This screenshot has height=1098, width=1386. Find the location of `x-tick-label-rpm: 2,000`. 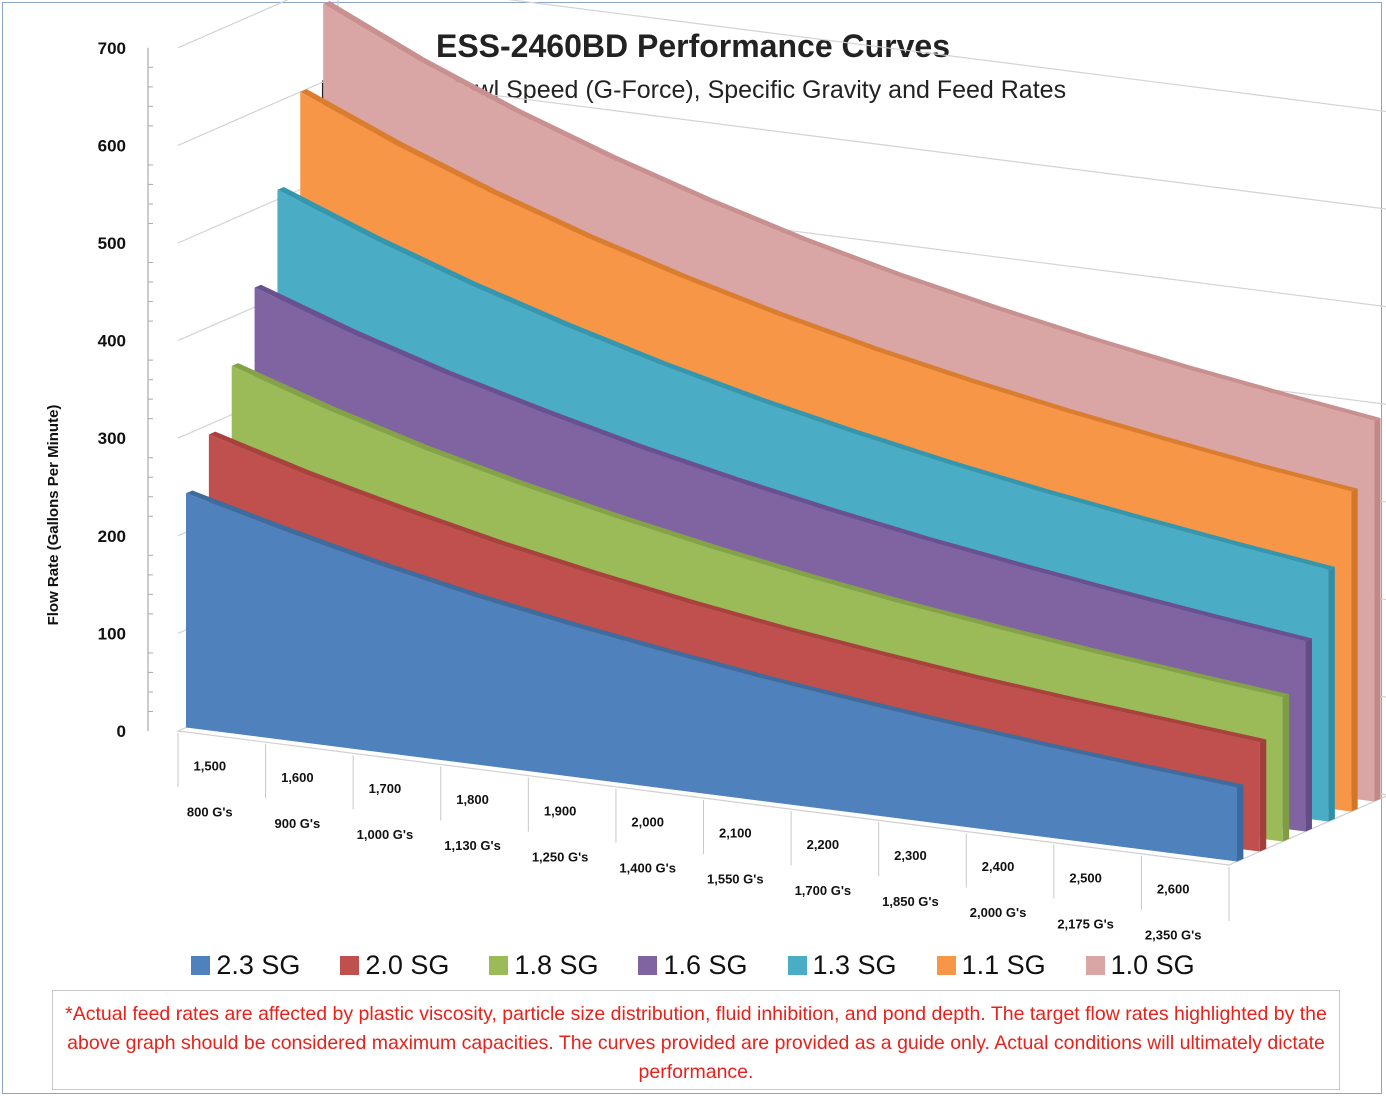

x-tick-label-rpm: 2,000 is located at coordinates (647, 821).